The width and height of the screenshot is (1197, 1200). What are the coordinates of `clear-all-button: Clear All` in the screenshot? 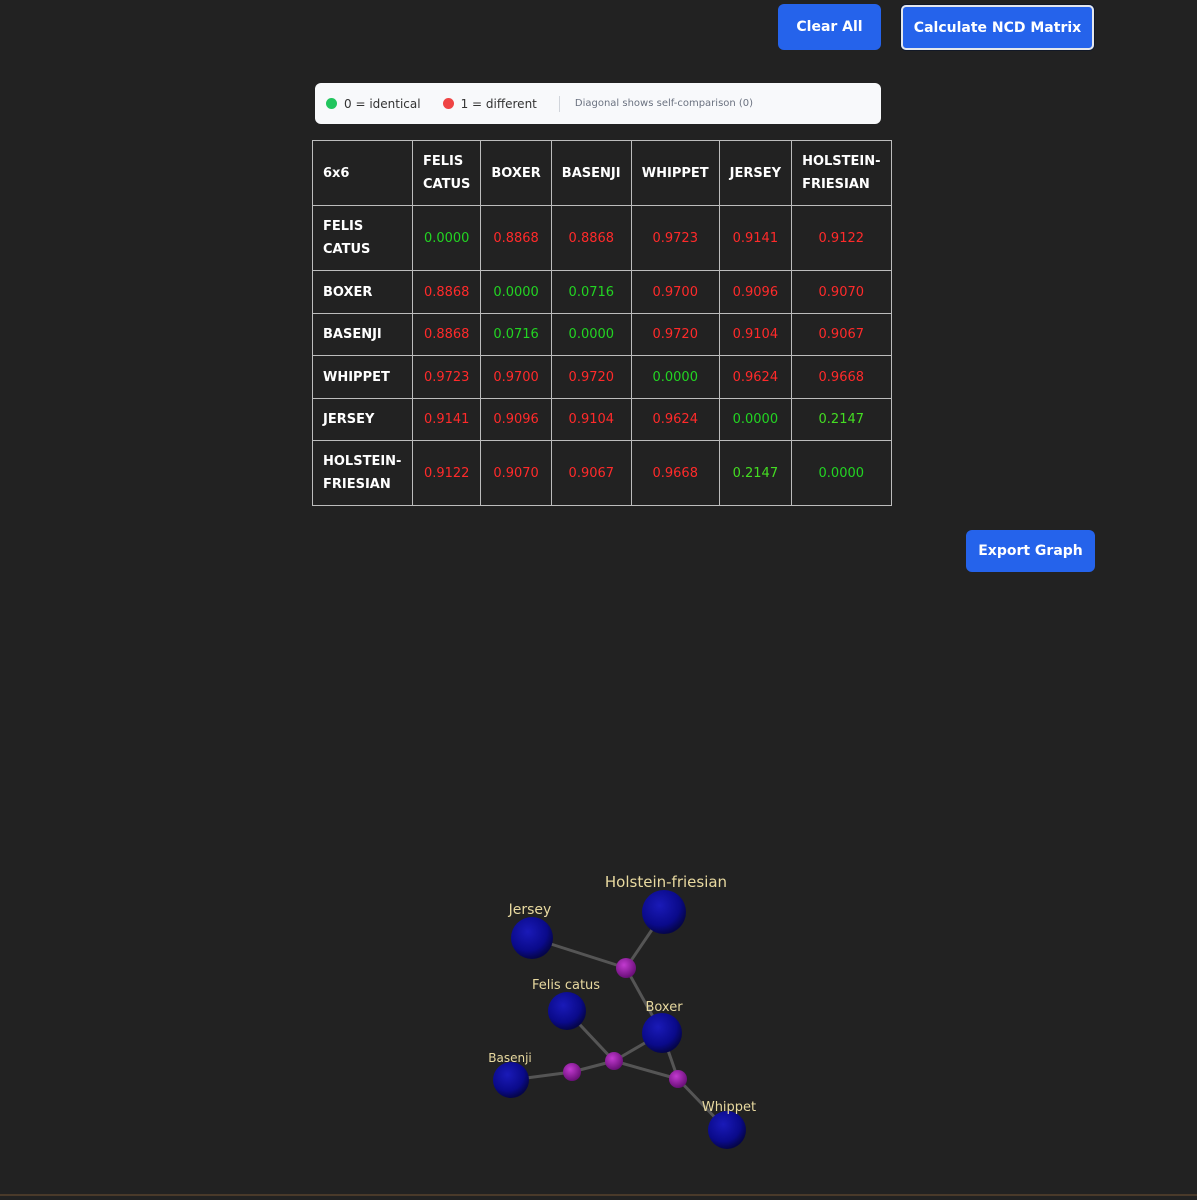 It's located at (829, 27).